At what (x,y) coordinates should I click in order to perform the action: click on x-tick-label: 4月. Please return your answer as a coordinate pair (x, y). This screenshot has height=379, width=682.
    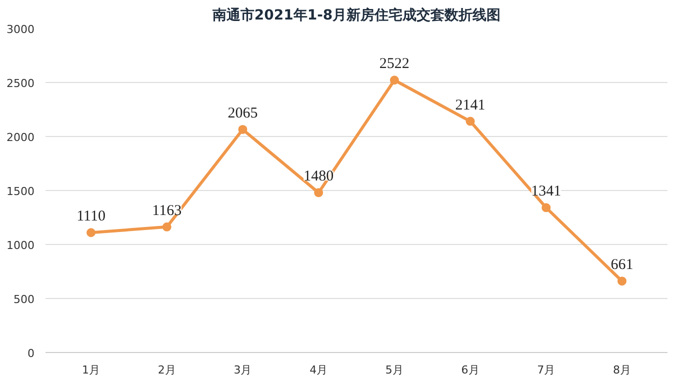
    Looking at the image, I should click on (319, 370).